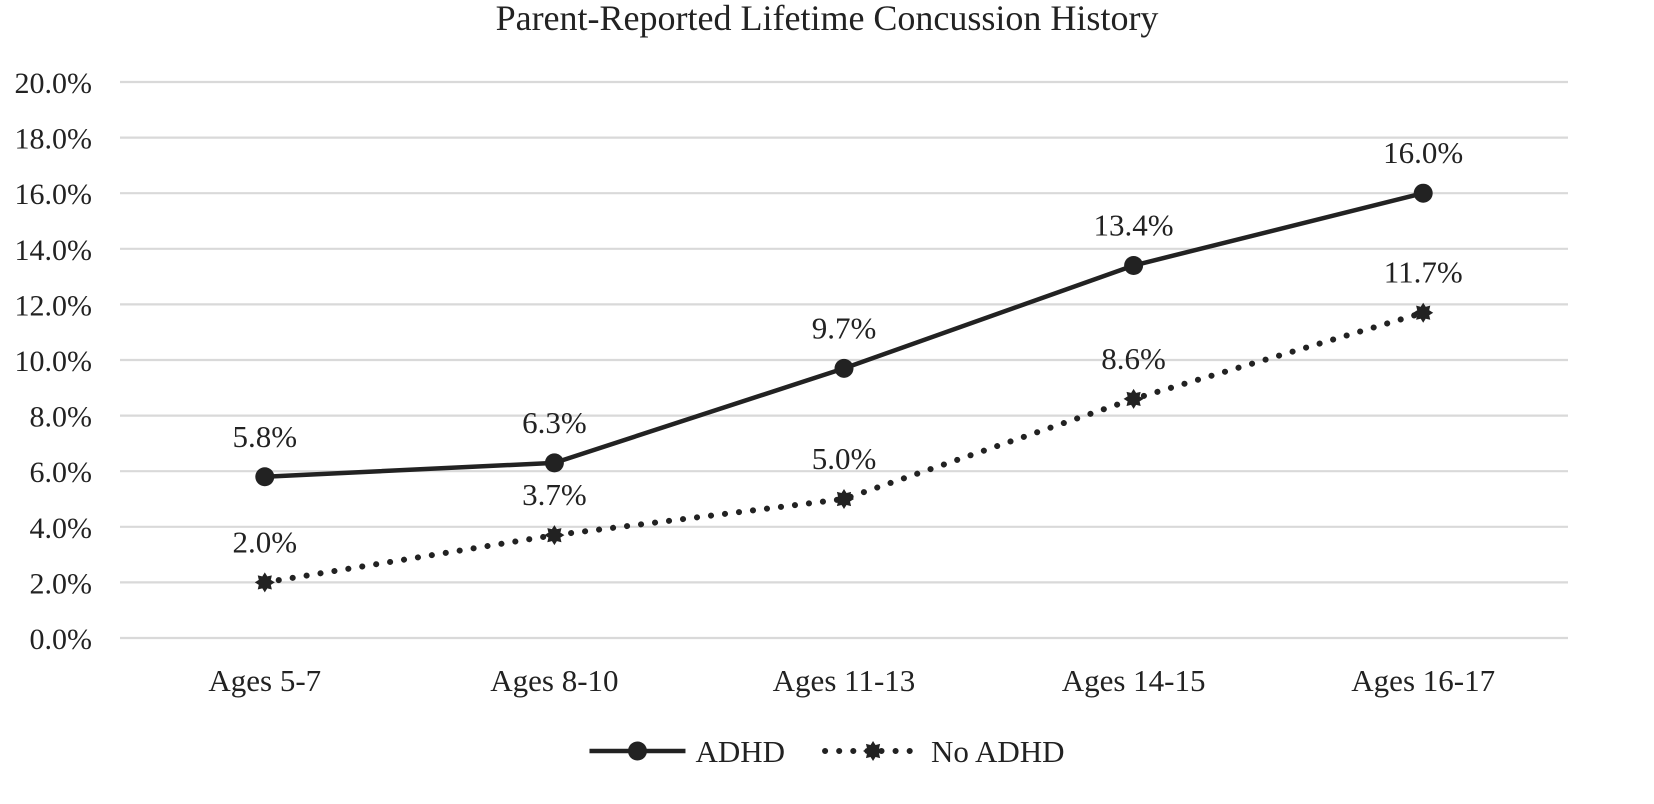  What do you see at coordinates (54, 194) in the screenshot?
I see `y-tick-label: 16.0%` at bounding box center [54, 194].